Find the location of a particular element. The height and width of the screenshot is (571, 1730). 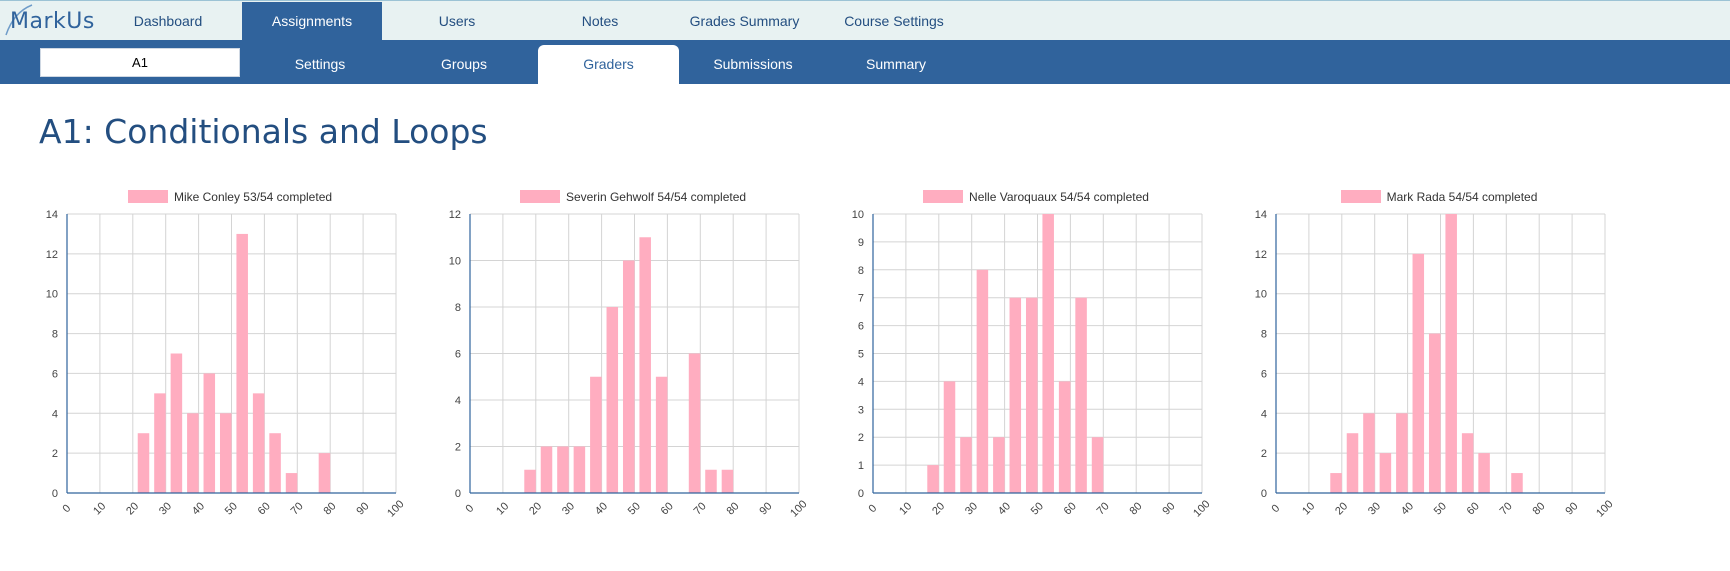

markus-logo: MarkUs is located at coordinates (54, 21).